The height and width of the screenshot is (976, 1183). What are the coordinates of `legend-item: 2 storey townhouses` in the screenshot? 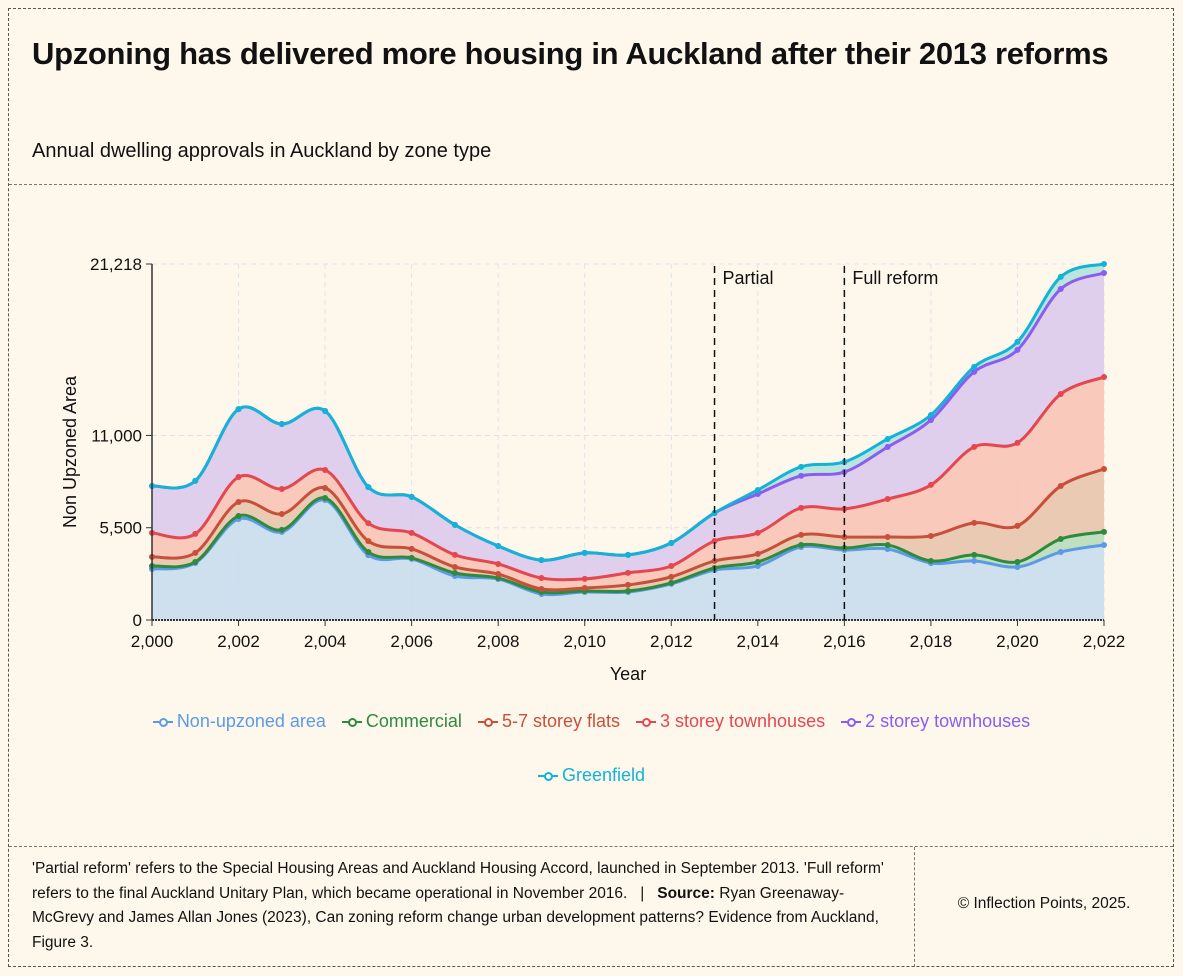 It's located at (935, 721).